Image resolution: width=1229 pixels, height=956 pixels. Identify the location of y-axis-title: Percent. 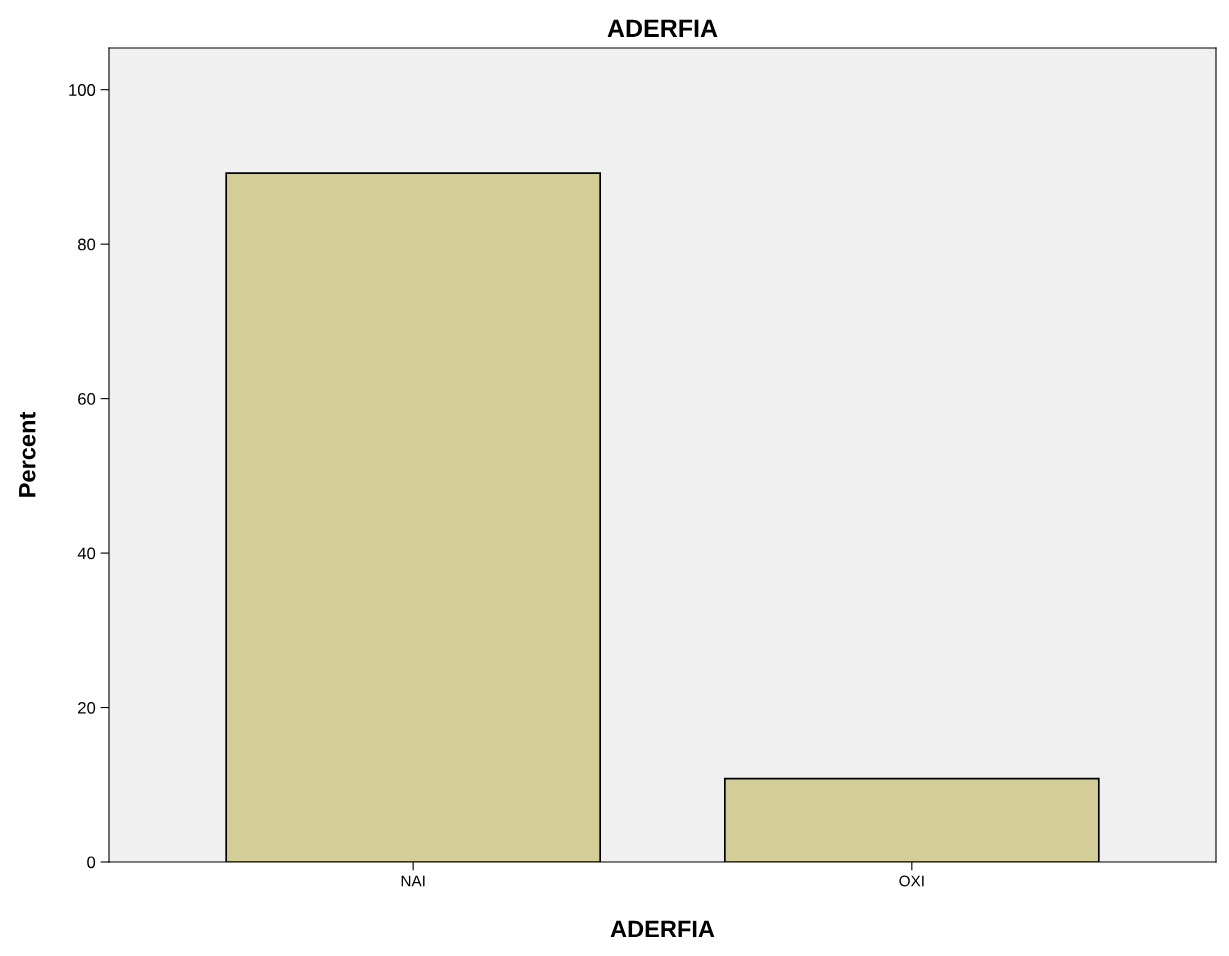
(27, 454).